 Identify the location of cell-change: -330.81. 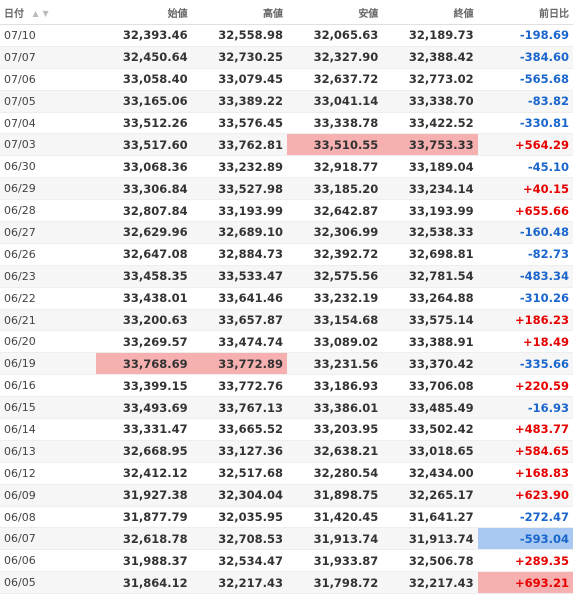
(525, 123).